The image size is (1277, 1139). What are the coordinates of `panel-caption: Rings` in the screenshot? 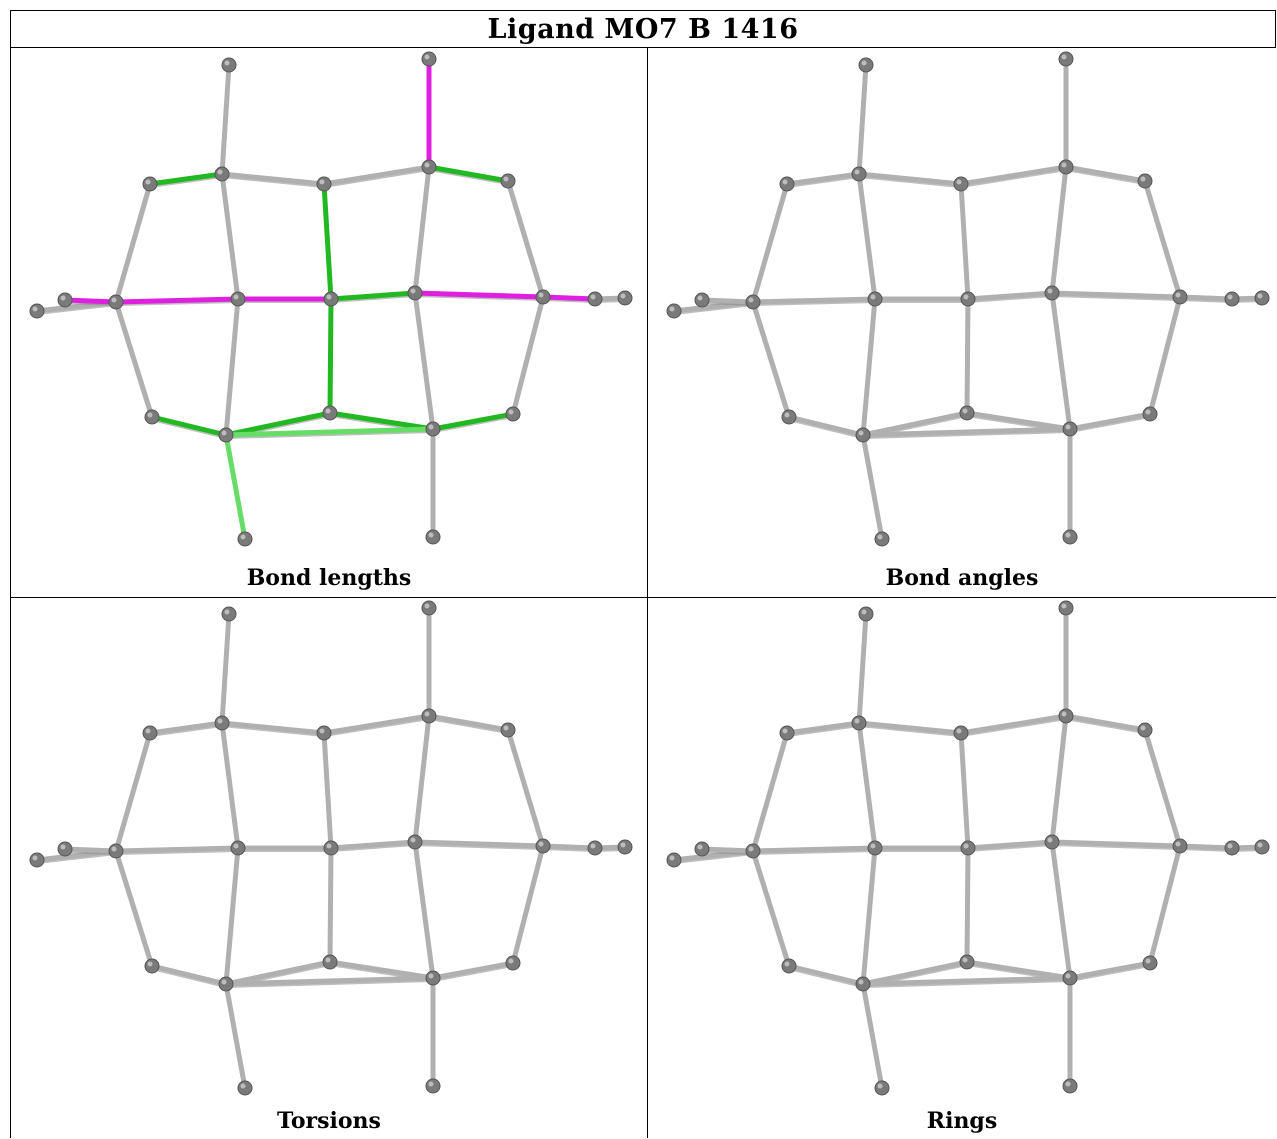 It's located at (962, 1121).